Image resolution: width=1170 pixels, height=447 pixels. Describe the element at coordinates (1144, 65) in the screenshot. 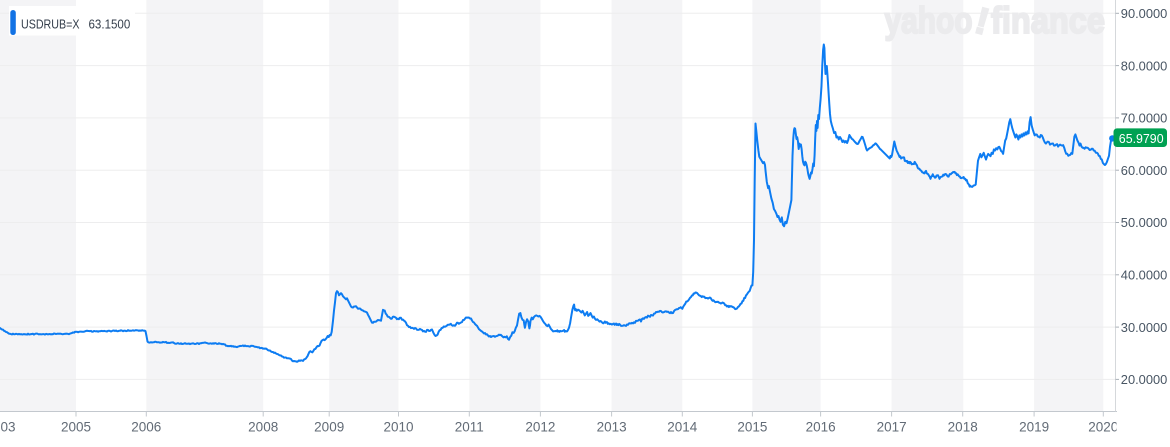

I see `svg-text: 80.0000` at that location.